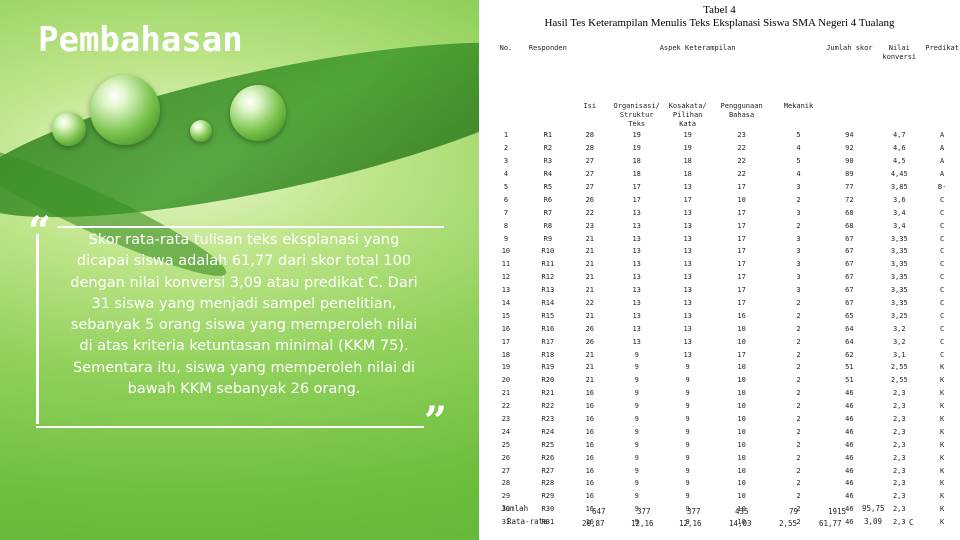 The image size is (960, 540). Describe the element at coordinates (723, 509) in the screenshot. I see `table-row: 30 R30 16 9 9 10 2 46 2,3 K` at that location.